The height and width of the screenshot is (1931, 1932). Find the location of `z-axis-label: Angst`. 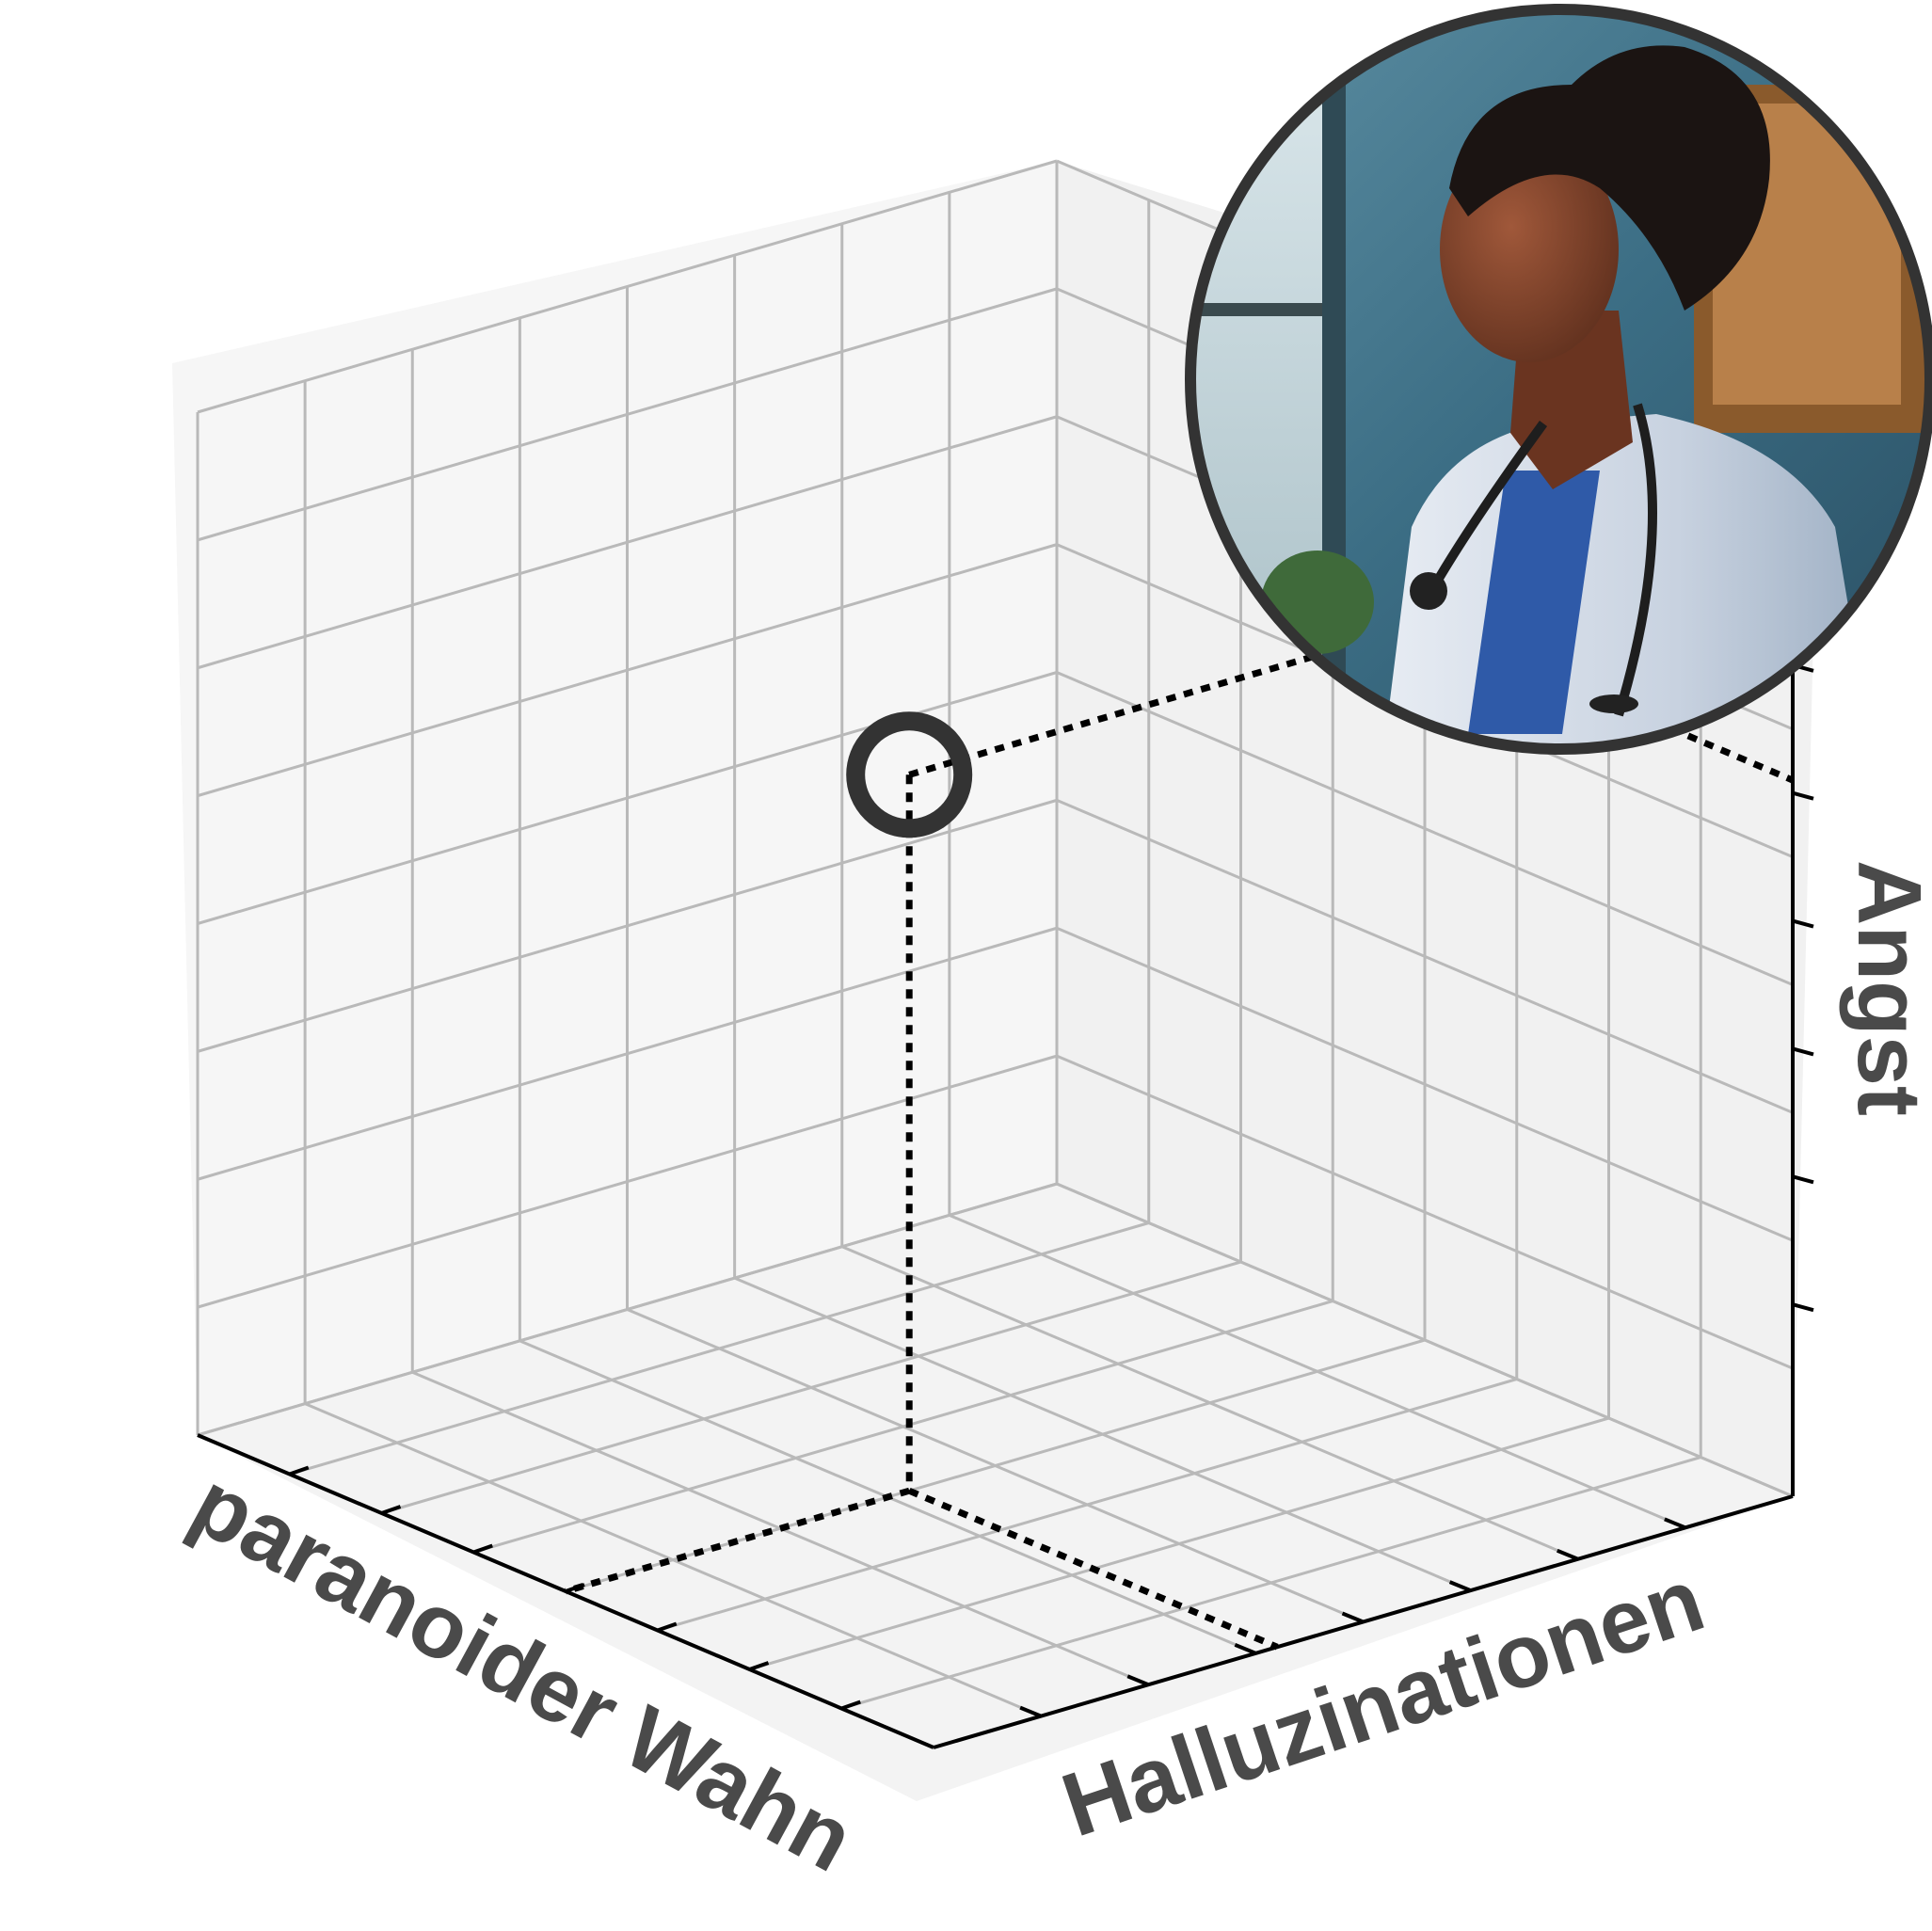

z-axis-label: Angst is located at coordinates (1885, 988).